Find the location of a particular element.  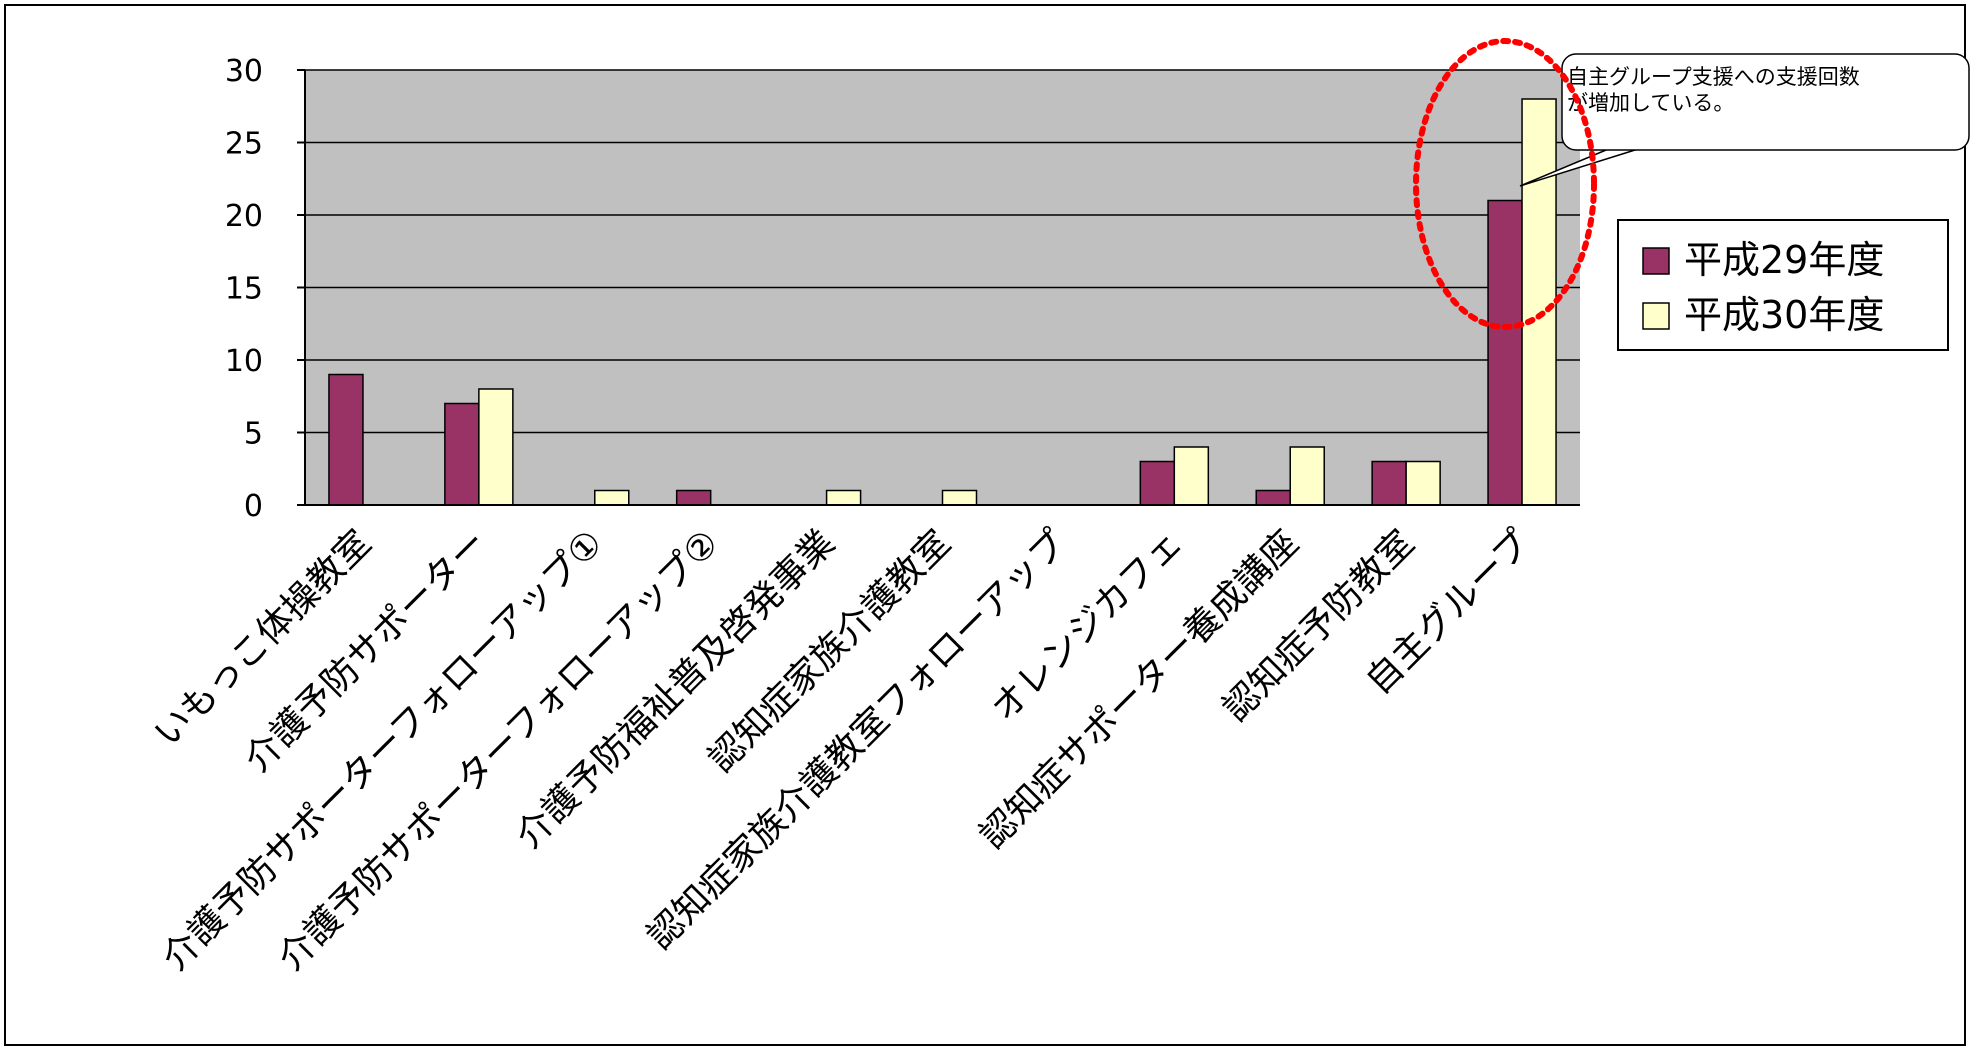

y-tick-label: 5 is located at coordinates (253, 434).